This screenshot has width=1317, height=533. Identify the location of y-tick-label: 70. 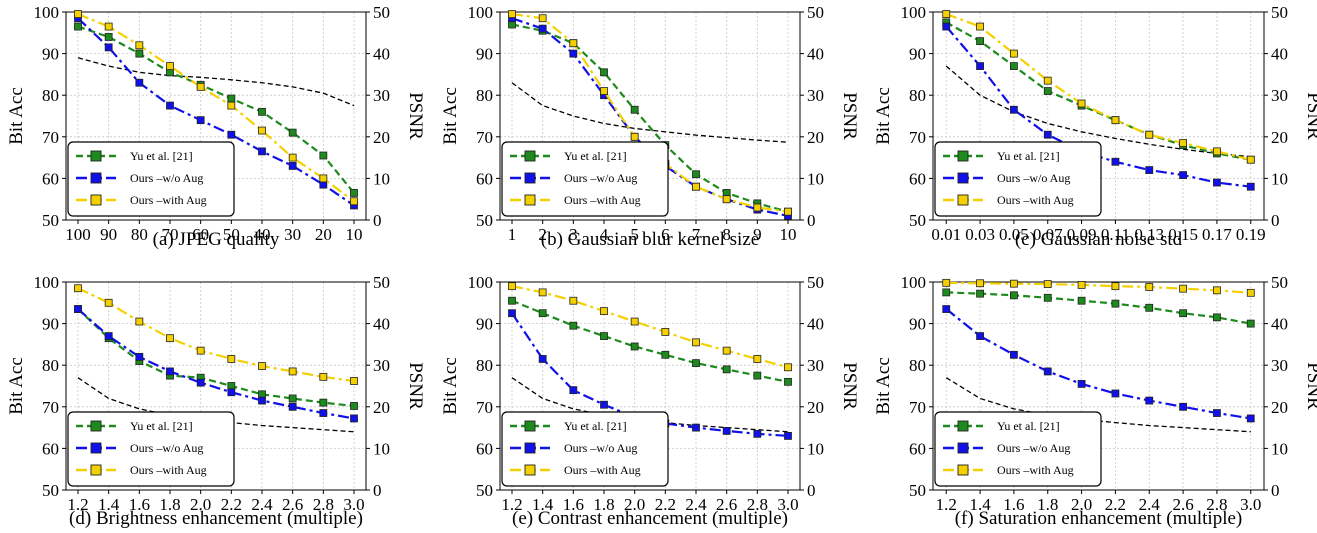
(50, 407).